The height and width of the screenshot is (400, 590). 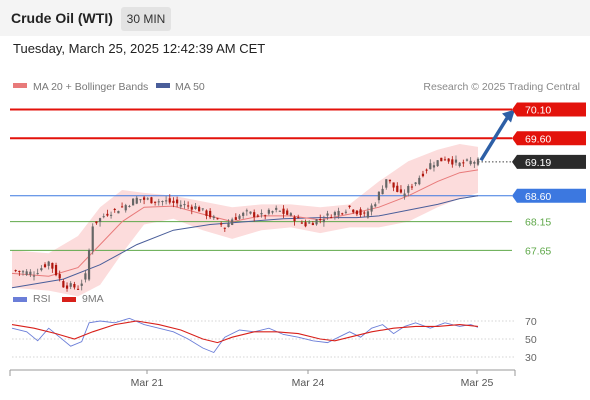 What do you see at coordinates (163, 85) in the screenshot?
I see `ma50-legend-swatch` at bounding box center [163, 85].